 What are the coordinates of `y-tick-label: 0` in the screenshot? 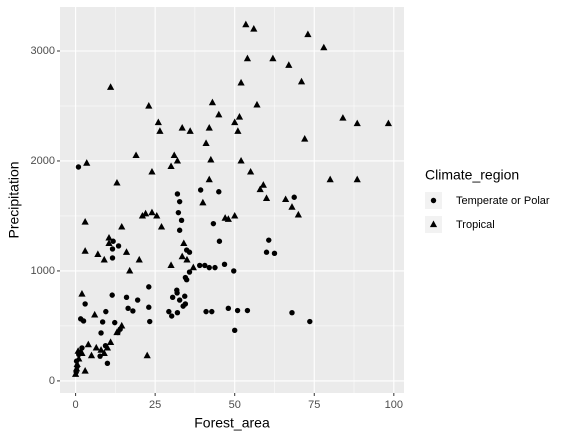 It's located at (52, 381).